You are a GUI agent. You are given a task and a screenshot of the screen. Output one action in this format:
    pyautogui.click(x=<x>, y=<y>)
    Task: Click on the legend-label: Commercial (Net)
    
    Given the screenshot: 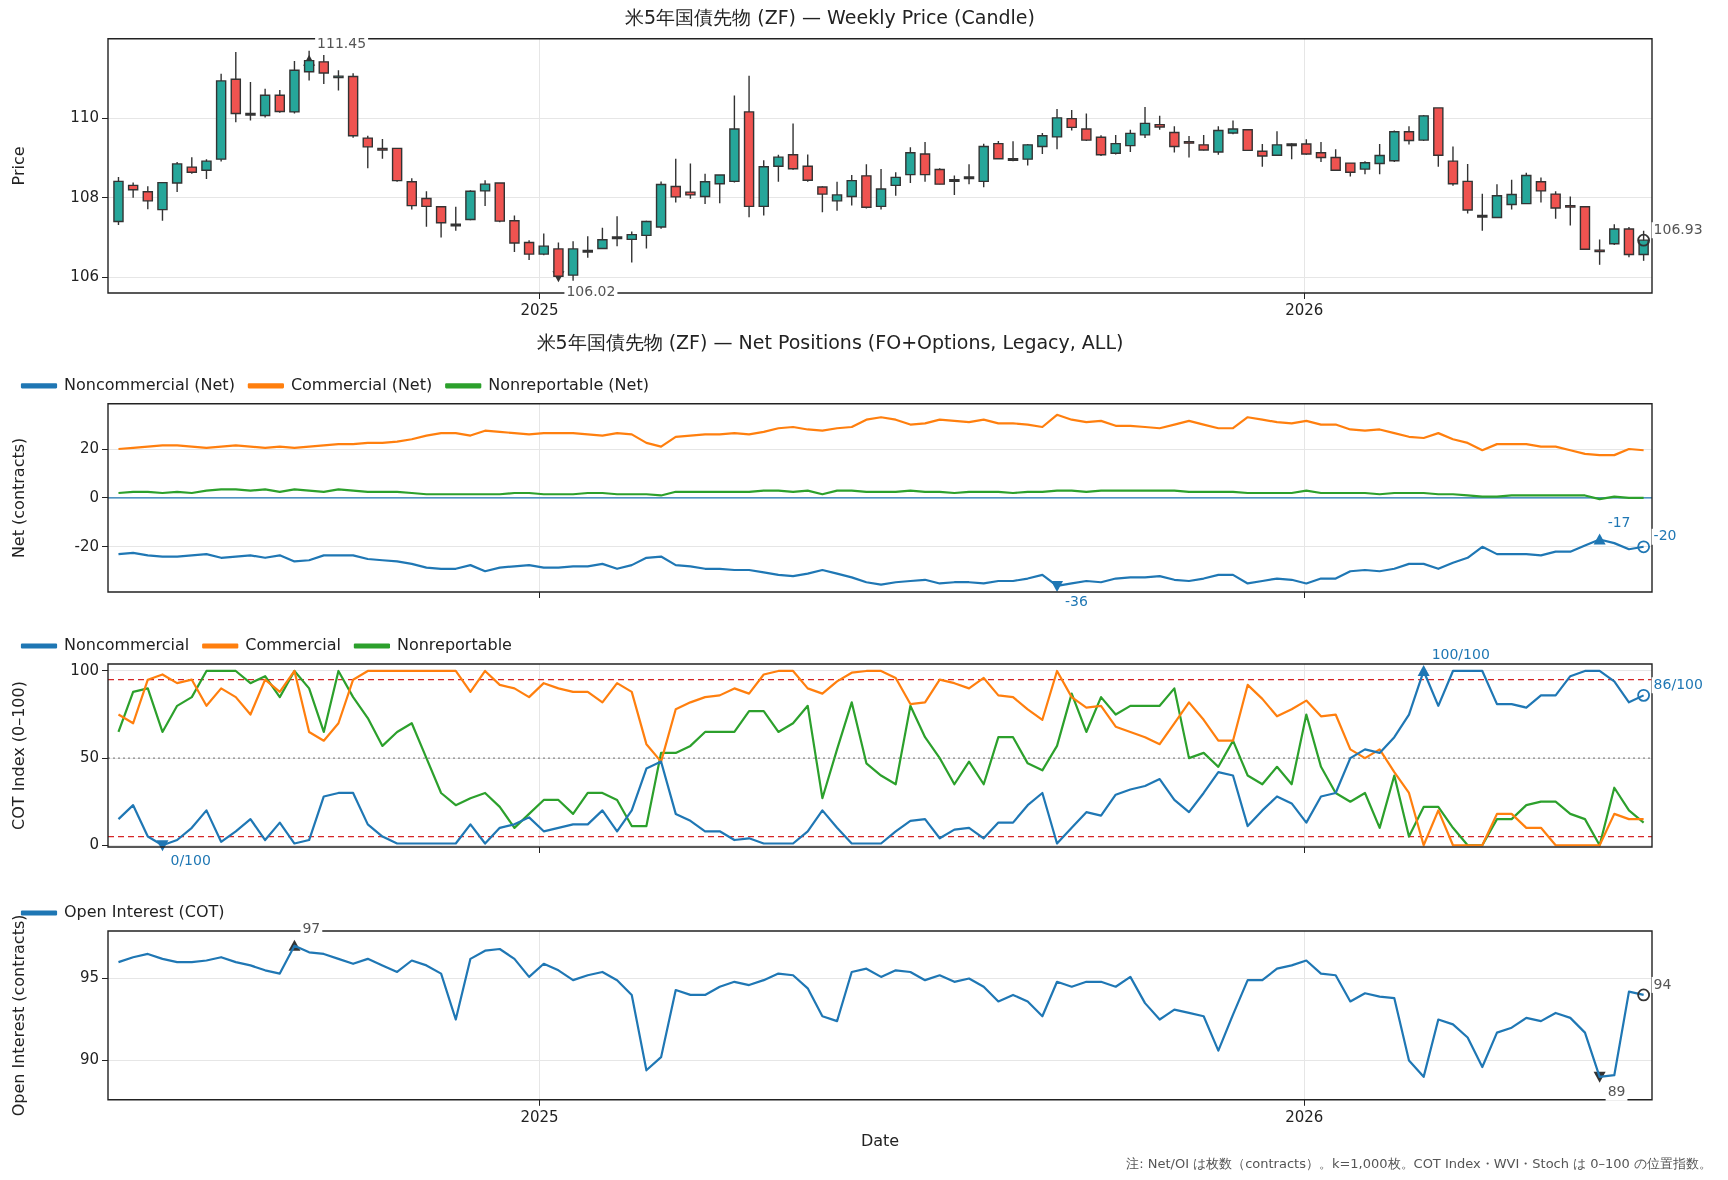 What is the action you would take?
    pyautogui.click(x=361, y=384)
    